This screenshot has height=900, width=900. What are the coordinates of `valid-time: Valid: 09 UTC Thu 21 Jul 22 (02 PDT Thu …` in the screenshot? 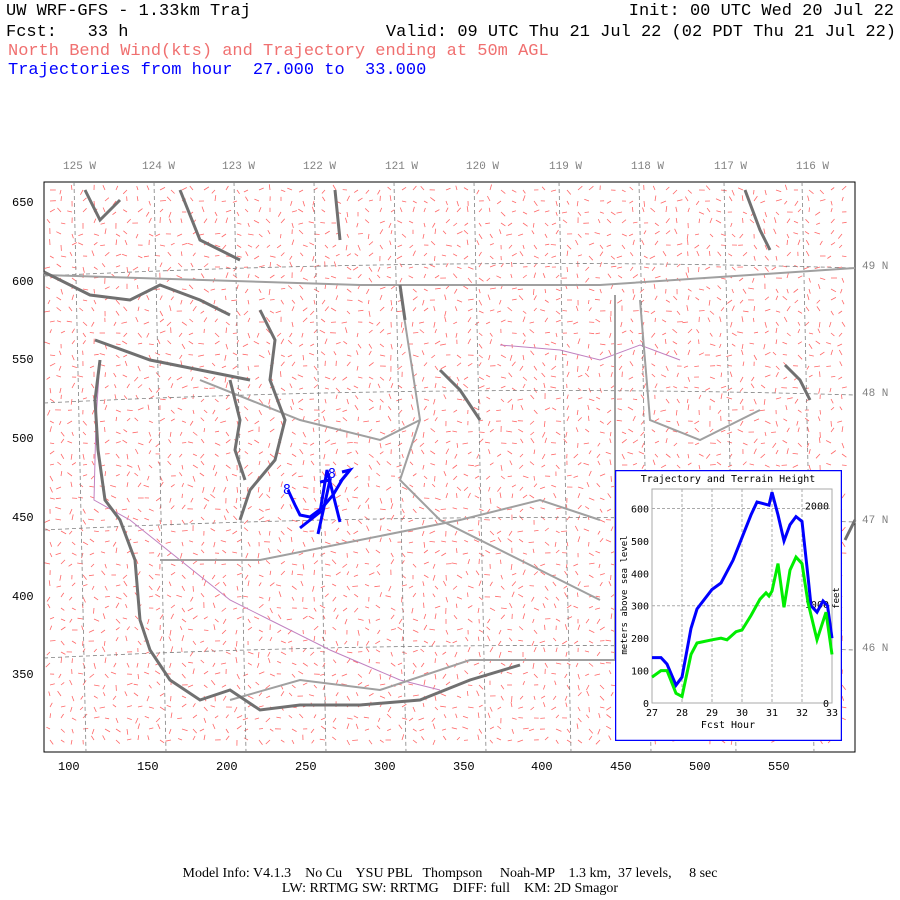 It's located at (640, 32).